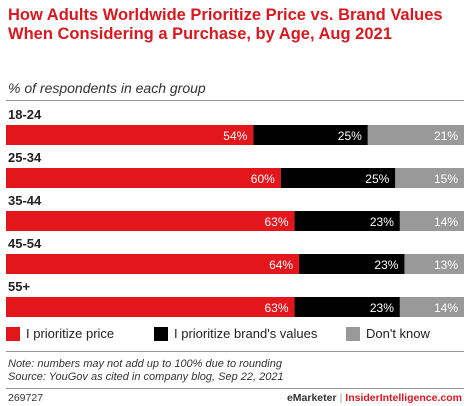 This screenshot has width=470, height=406. Describe the element at coordinates (446, 222) in the screenshot. I see `data-label-dontknow-35-44: 14%` at that location.